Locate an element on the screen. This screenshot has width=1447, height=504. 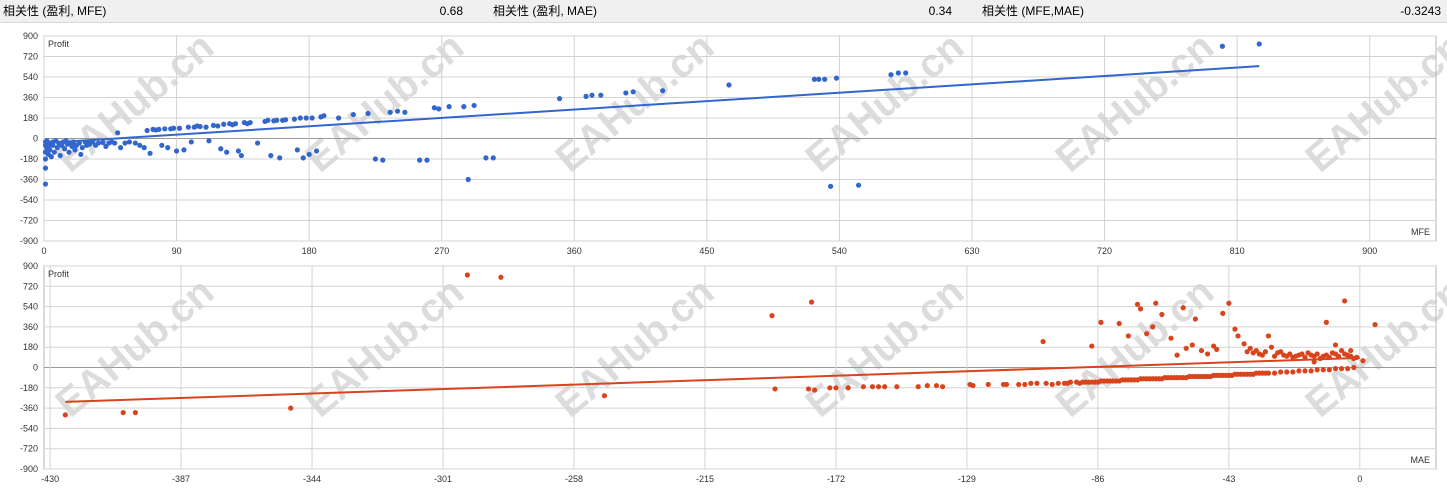
corr-mfe-mae-value: -0.3243 is located at coordinates (1420, 11).